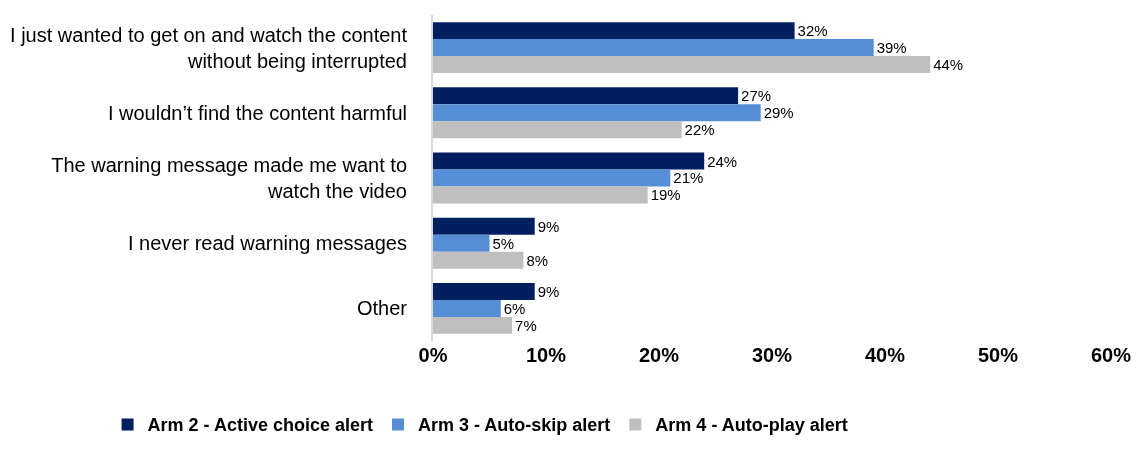  I want to click on data-label: 22%, so click(699, 130).